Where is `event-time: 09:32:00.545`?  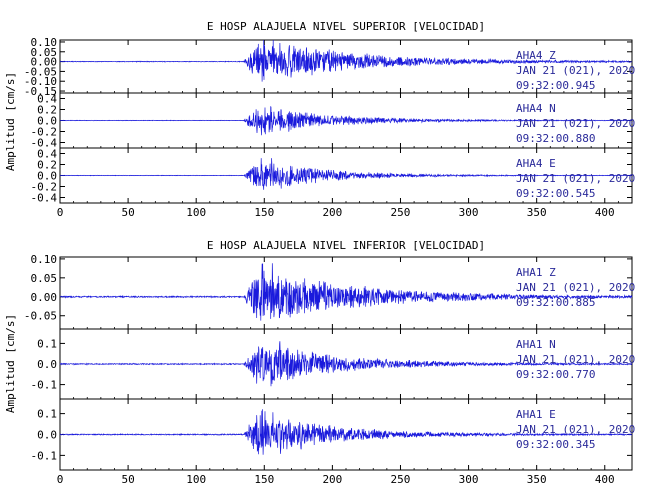
event-time: 09:32:00.545 is located at coordinates (555, 193).